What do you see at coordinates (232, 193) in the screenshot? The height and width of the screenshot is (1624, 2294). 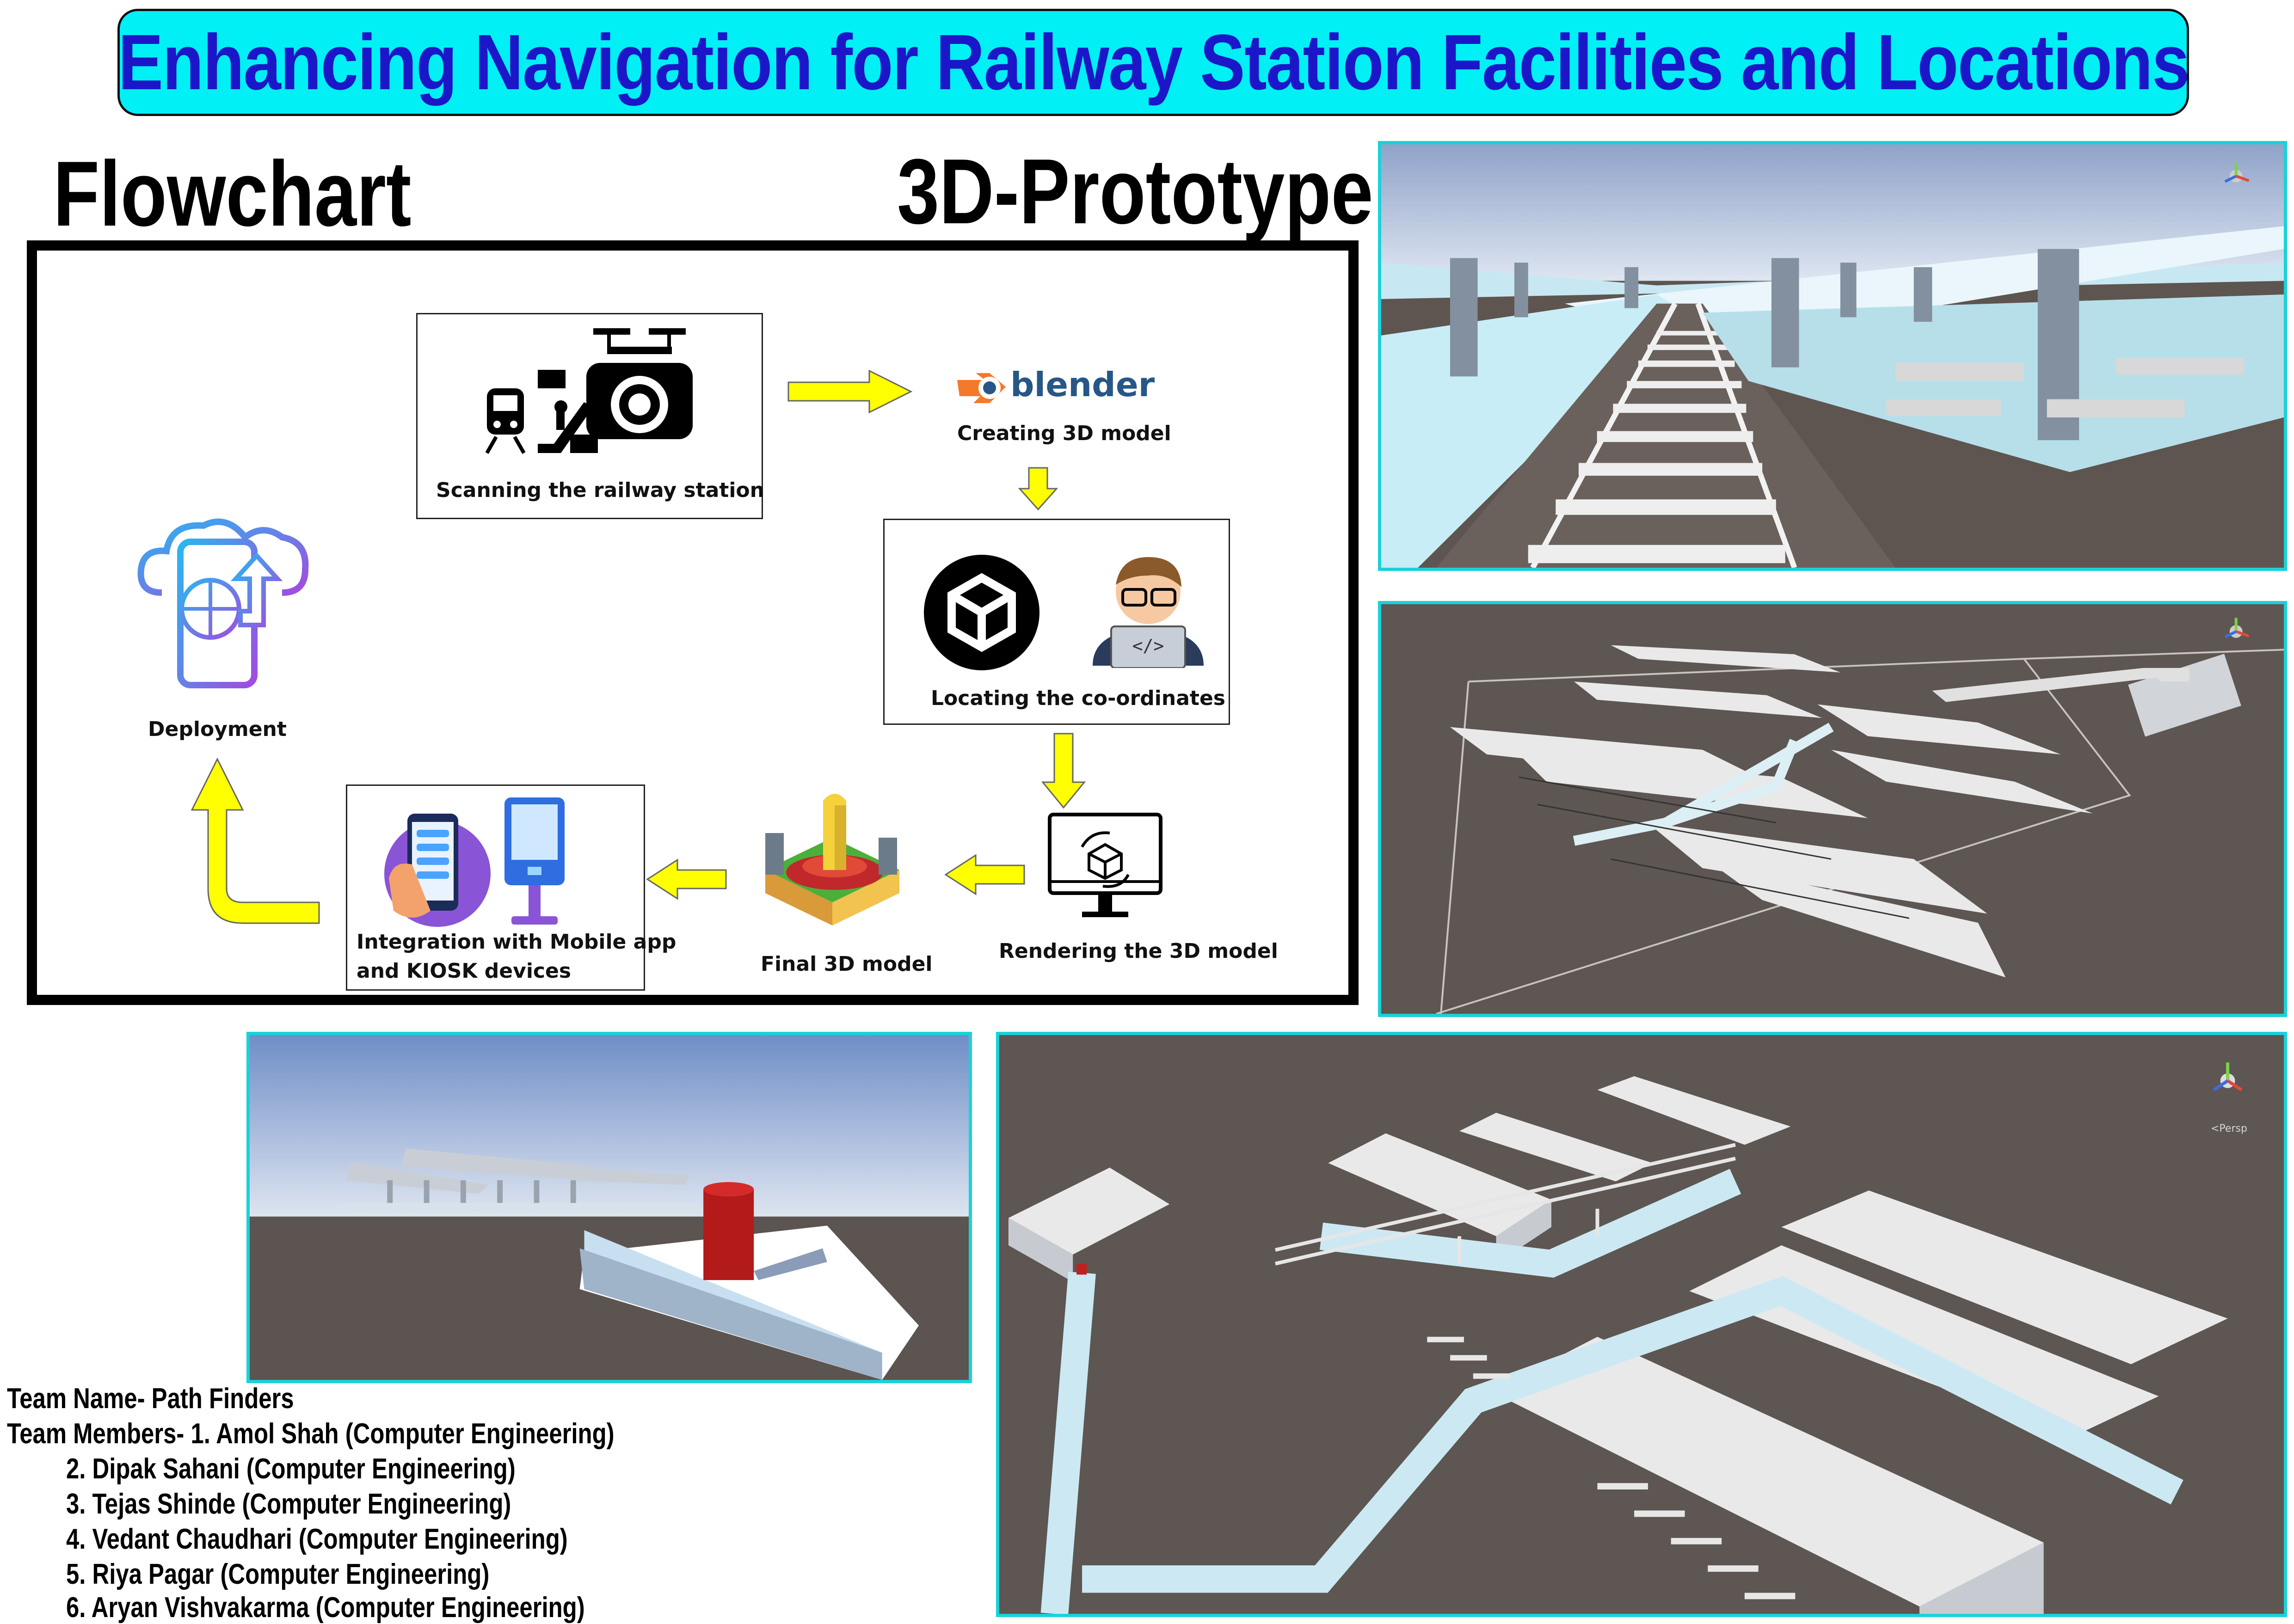 I see `flowchart-heading: Flowchart` at bounding box center [232, 193].